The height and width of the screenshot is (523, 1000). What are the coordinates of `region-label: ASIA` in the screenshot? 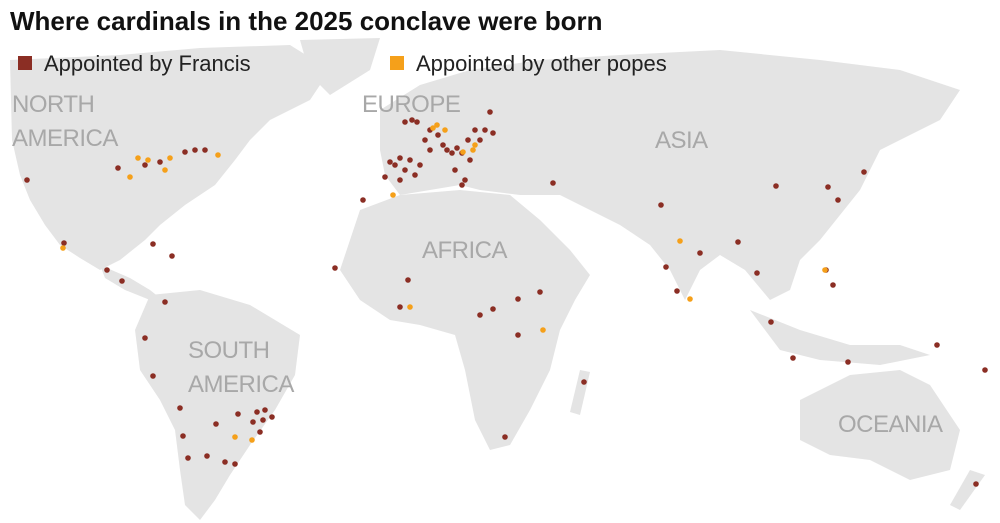 It's located at (681, 140).